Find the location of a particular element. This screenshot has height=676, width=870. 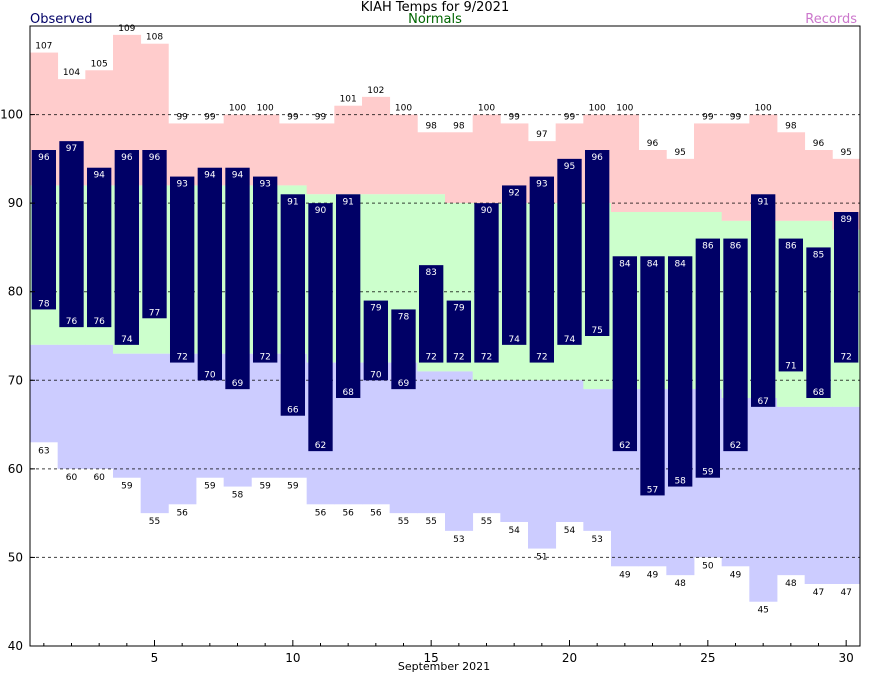

record-low-label: 45 is located at coordinates (762, 611).